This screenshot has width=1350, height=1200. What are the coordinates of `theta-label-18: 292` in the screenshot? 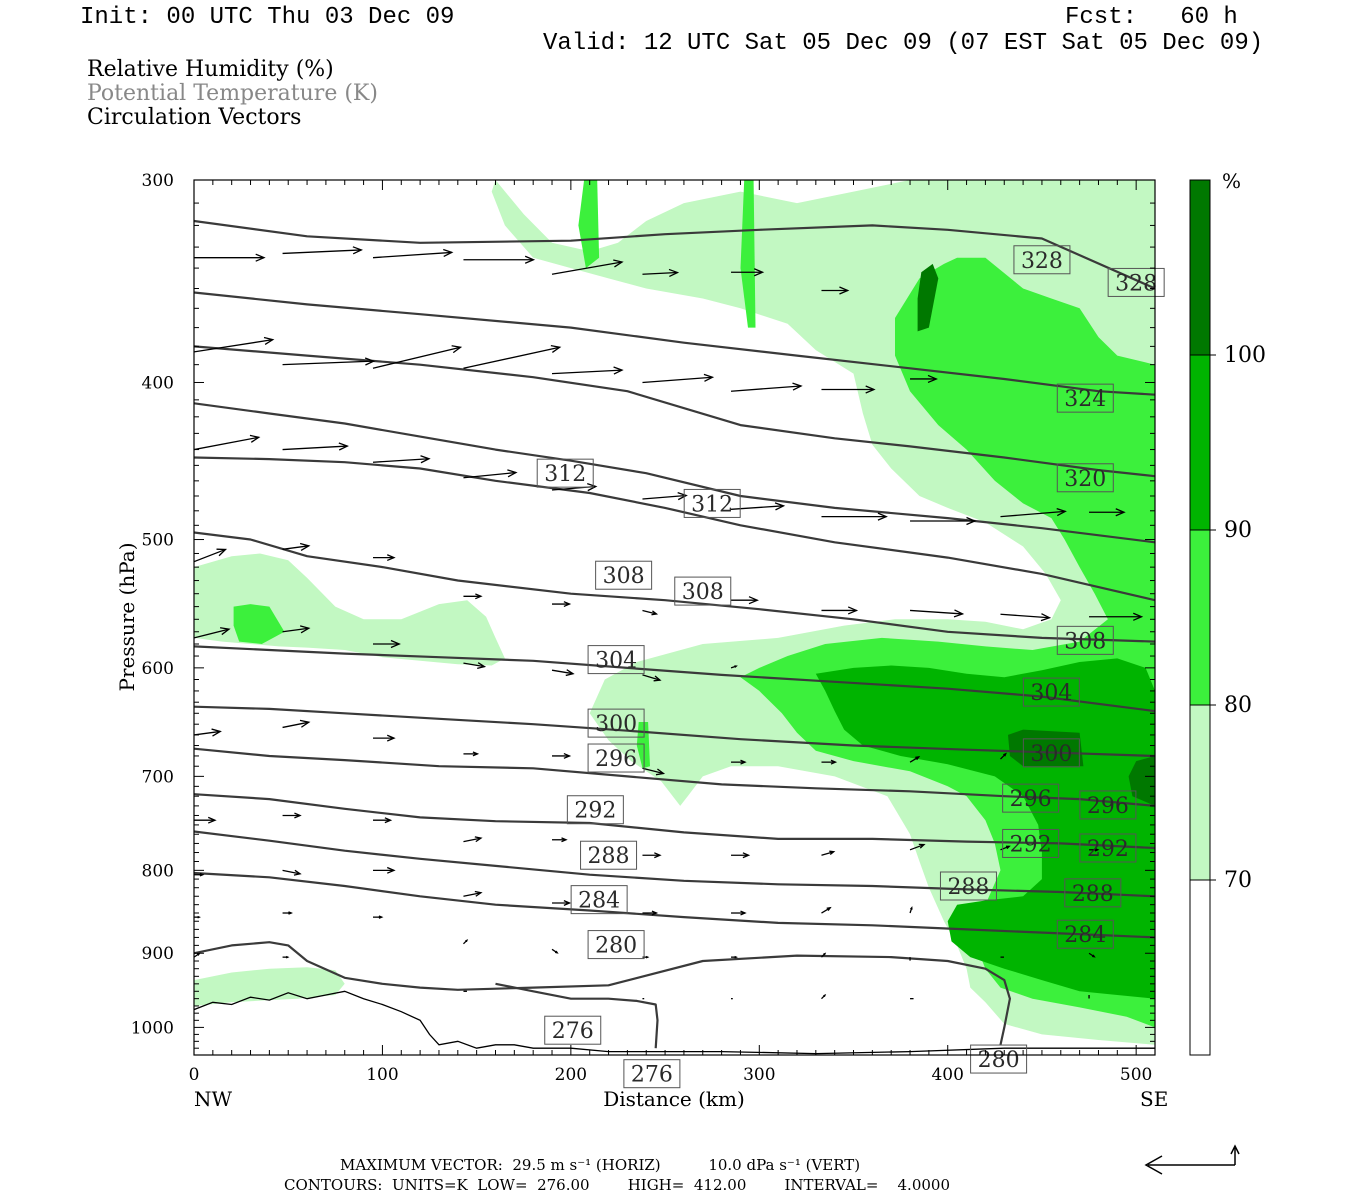 It's located at (1108, 848).